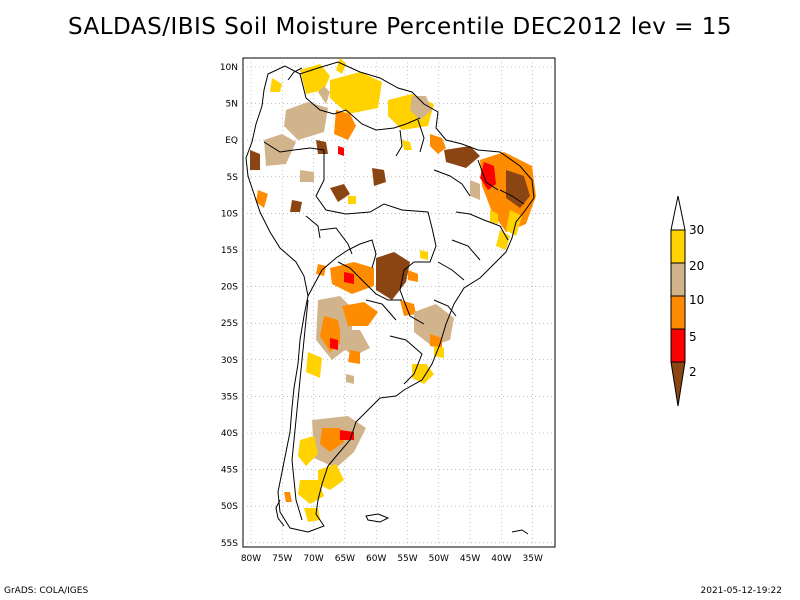  Describe the element at coordinates (229, 434) in the screenshot. I see `lat-label: 40S` at that location.